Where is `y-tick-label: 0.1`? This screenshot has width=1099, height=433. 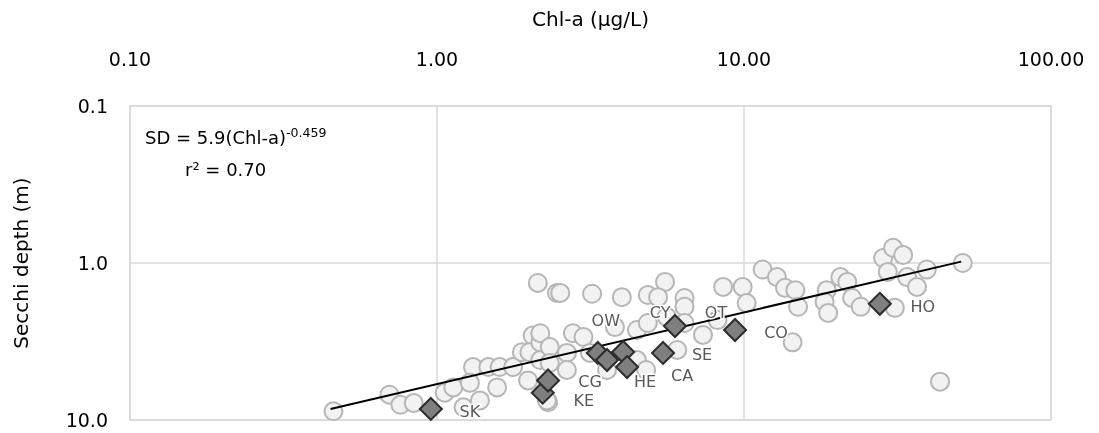 y-tick-label: 0.1 is located at coordinates (92, 106).